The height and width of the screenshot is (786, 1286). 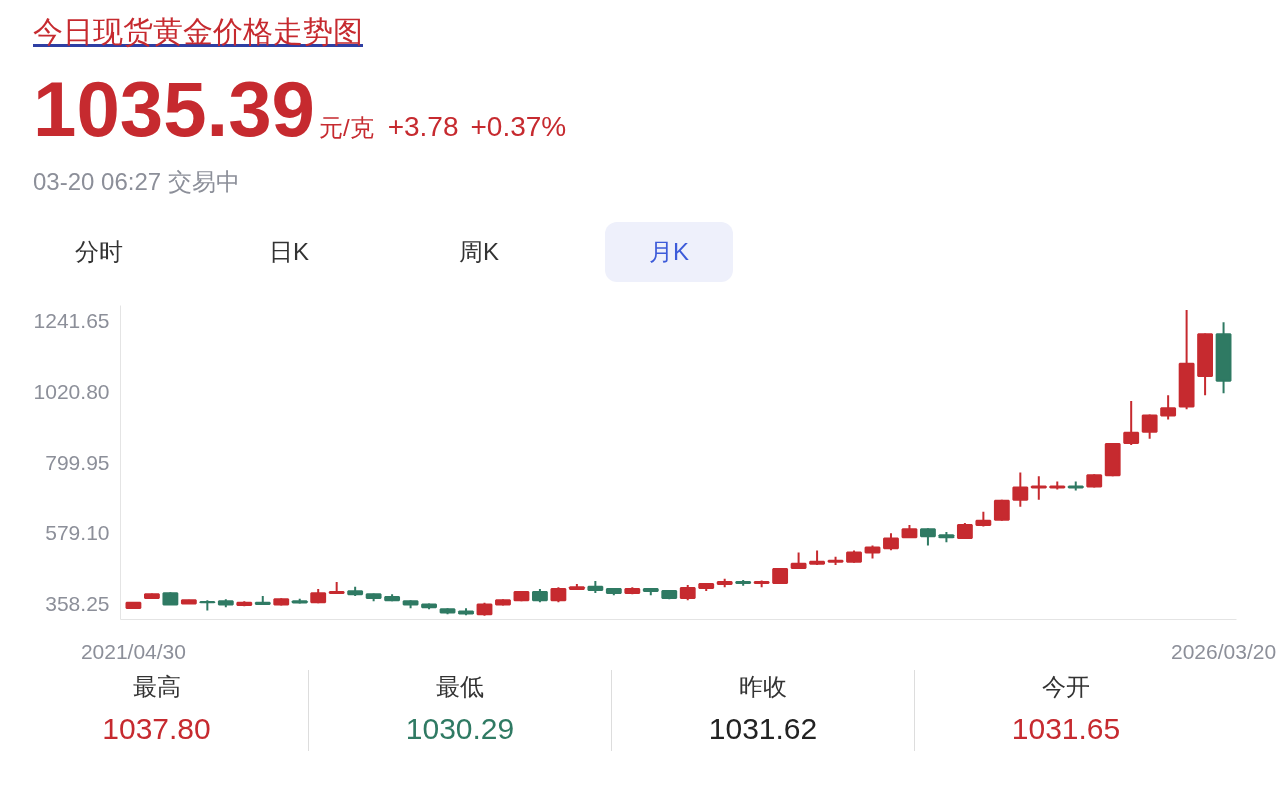 What do you see at coordinates (133, 651) in the screenshot?
I see `x-tick-label: 2021/04/30` at bounding box center [133, 651].